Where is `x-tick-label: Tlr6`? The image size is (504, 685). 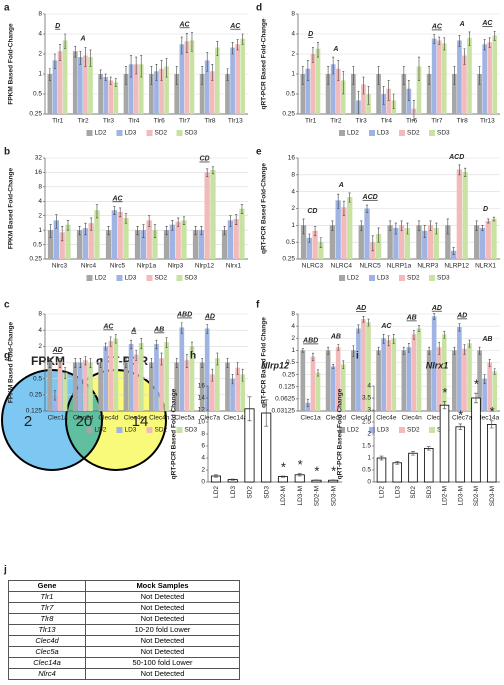
x-tick-label: Tlr6 is located at coordinates (412, 121).